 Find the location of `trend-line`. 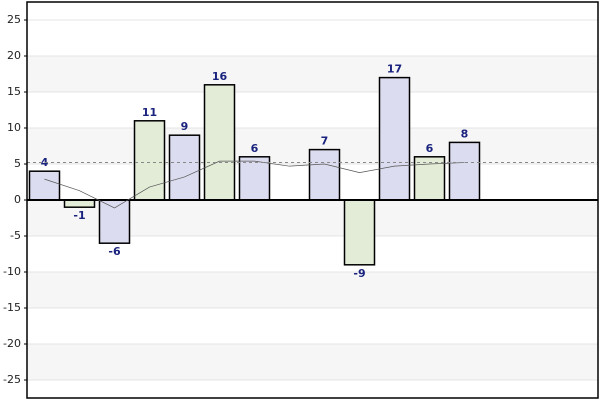

trend-line is located at coordinates (254, 184).